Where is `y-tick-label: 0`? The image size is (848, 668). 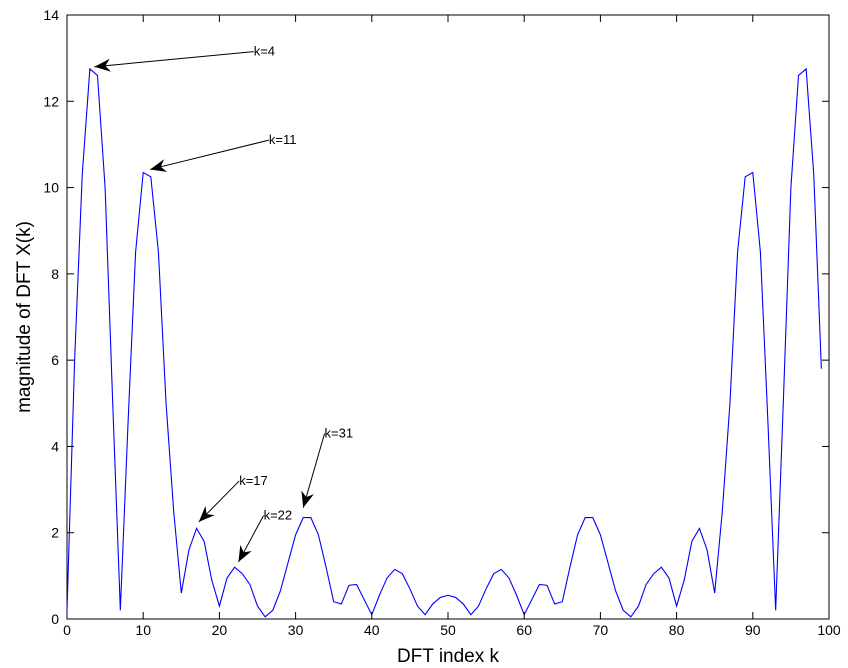 y-tick-label: 0 is located at coordinates (55, 619).